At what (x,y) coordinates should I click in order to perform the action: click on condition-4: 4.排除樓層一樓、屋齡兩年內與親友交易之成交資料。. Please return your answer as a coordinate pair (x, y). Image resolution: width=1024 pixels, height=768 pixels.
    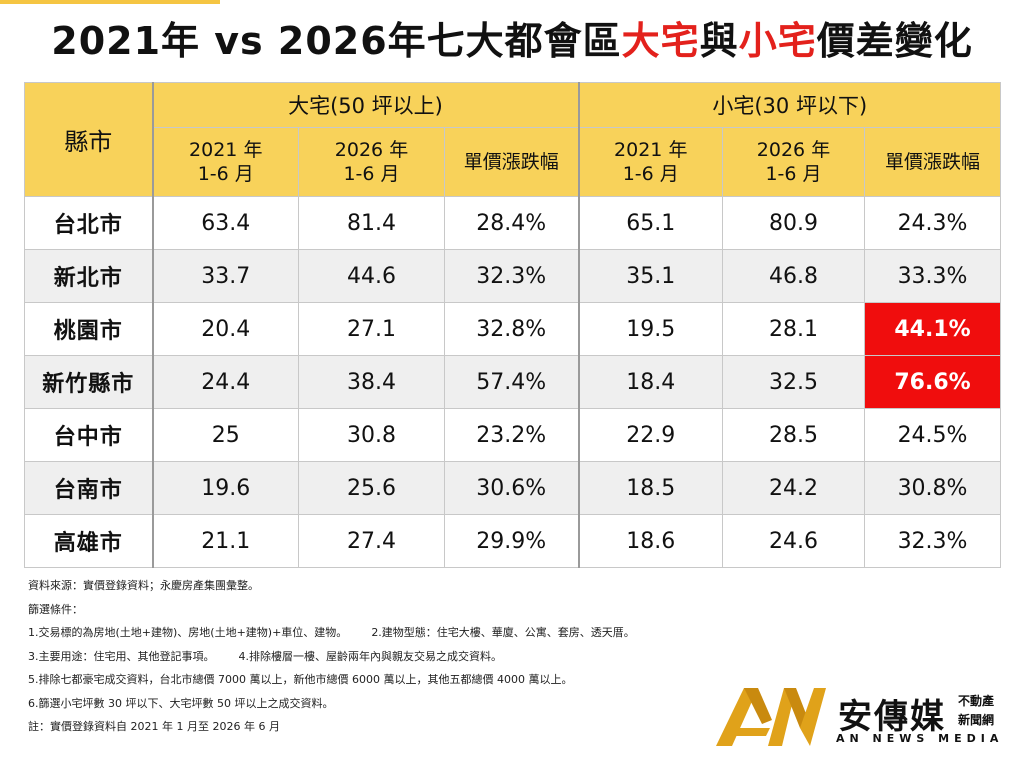
    Looking at the image, I should click on (370, 656).